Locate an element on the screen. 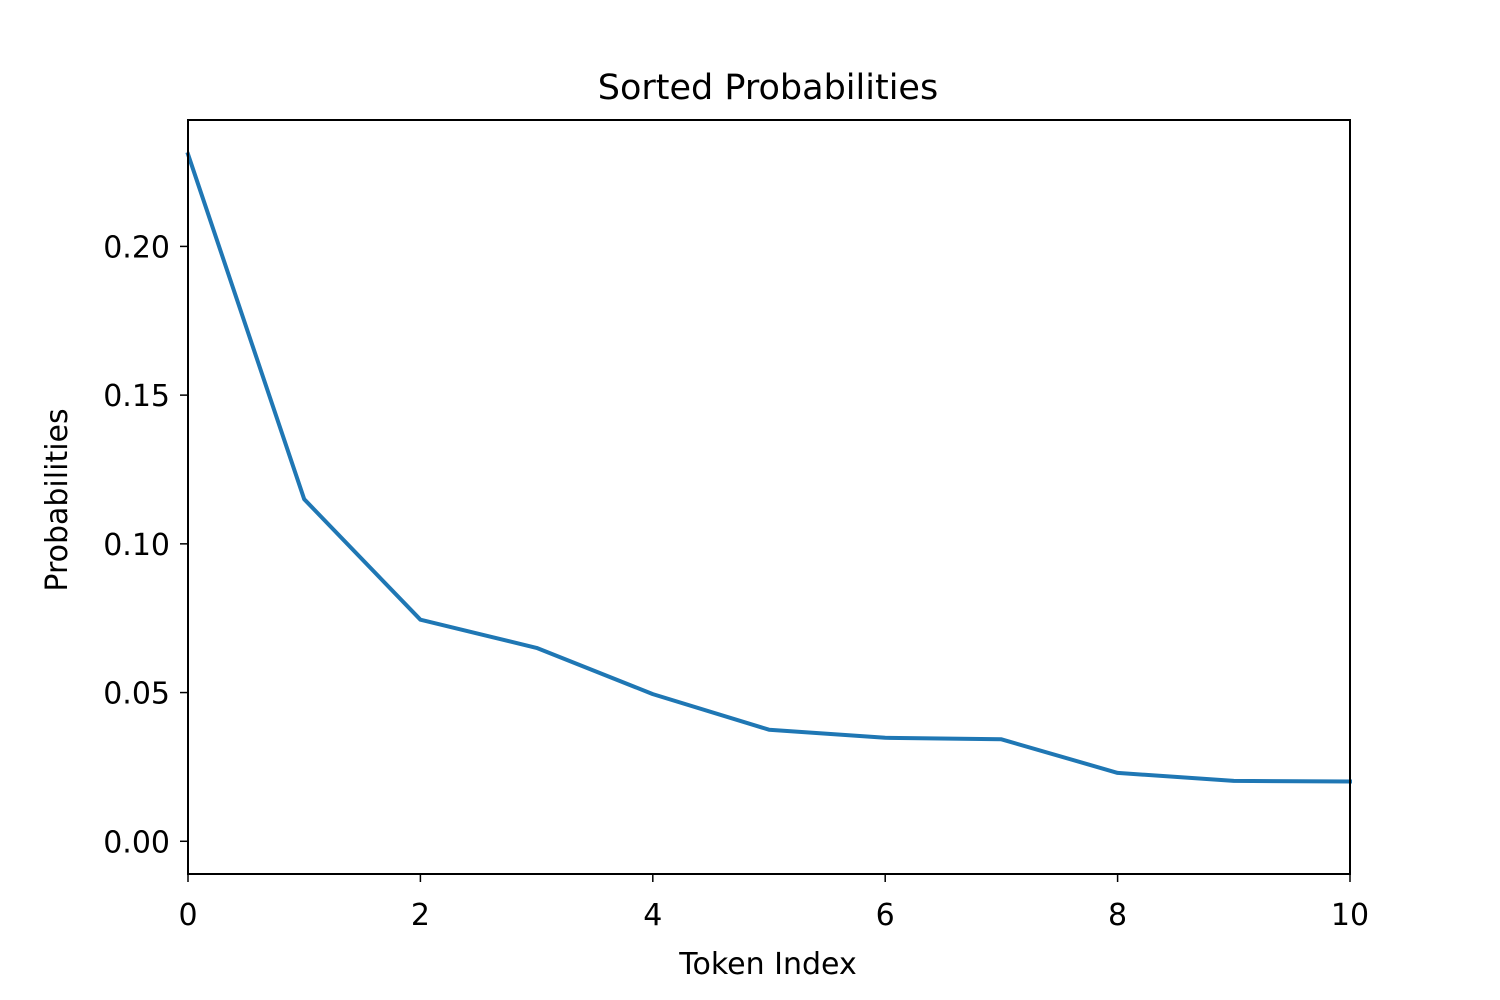  x-tick-label: 4 is located at coordinates (652, 915).